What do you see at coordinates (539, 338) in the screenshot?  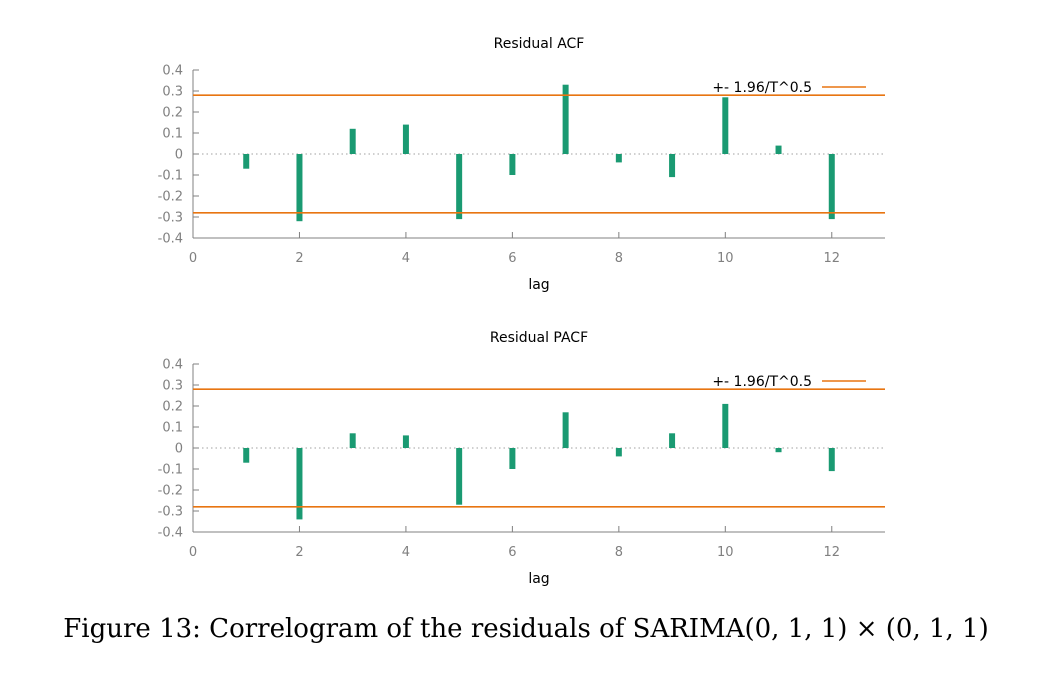 I see `chart-title: Residual PACF` at bounding box center [539, 338].